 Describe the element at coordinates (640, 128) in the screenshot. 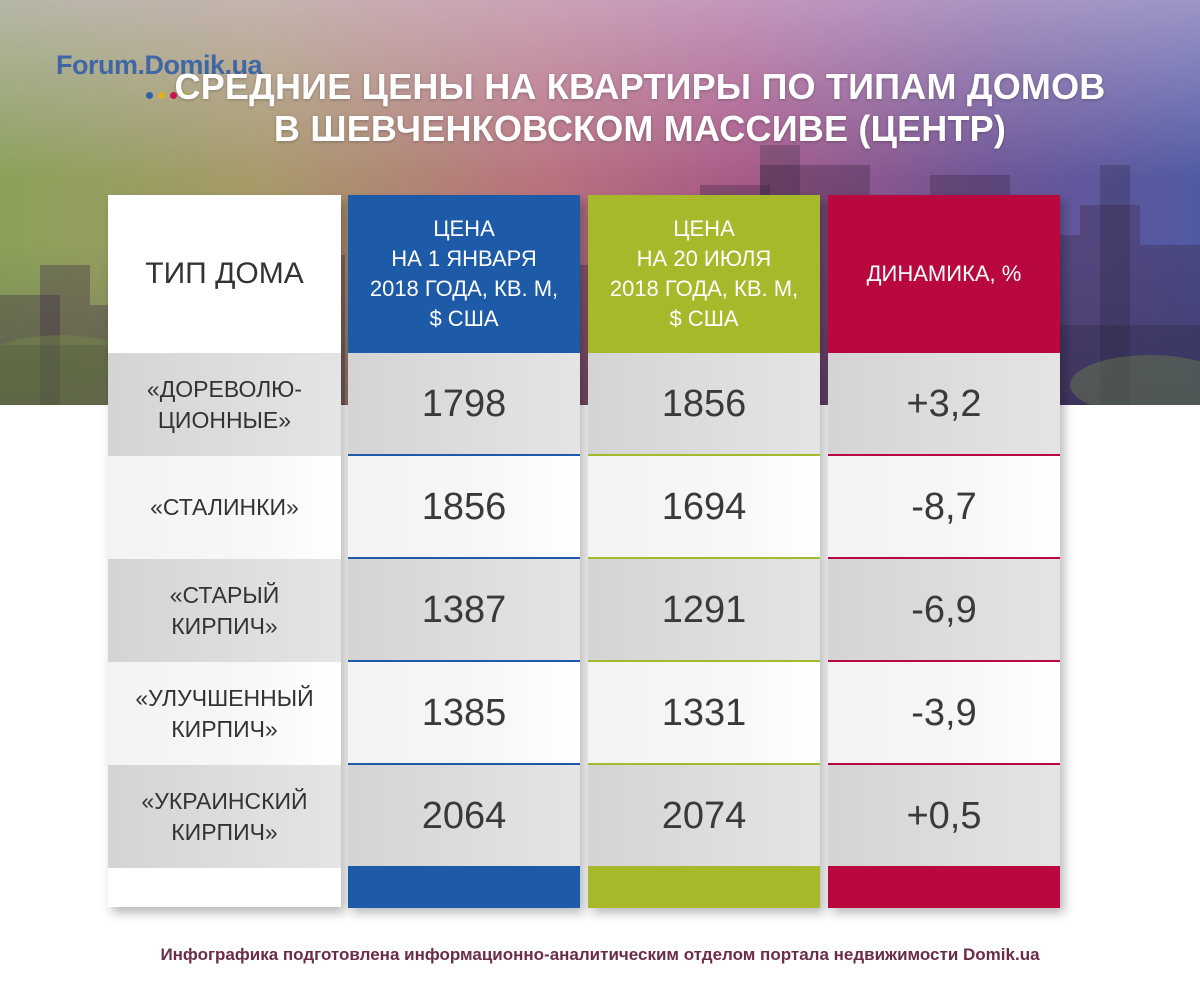

I see `title-line-2: в Шевченковском массиве (центр)` at that location.